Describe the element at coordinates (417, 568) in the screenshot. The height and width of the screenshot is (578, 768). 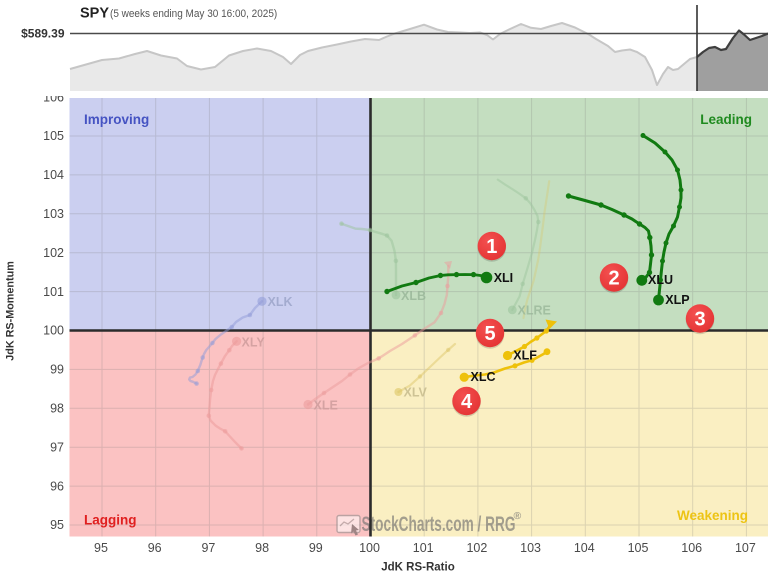
I see `svg-text: JdK RS-Ratio` at that location.